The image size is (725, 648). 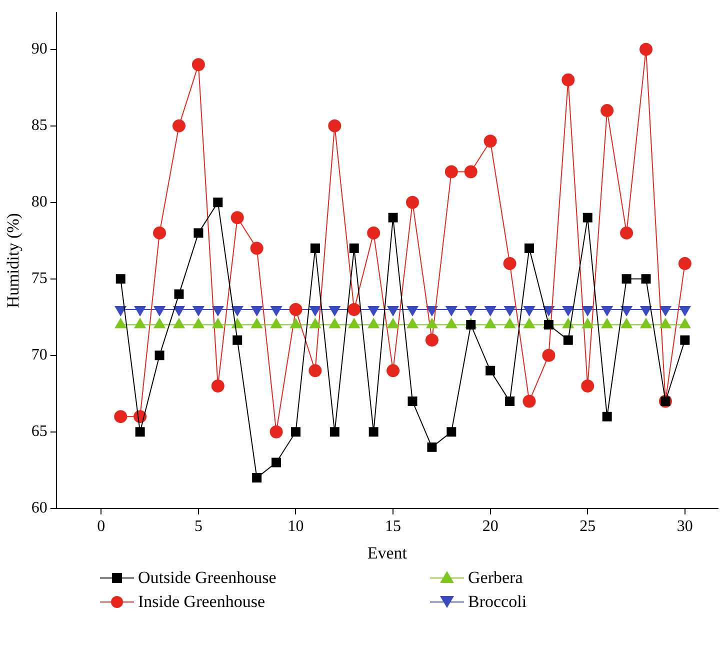 What do you see at coordinates (387, 552) in the screenshot?
I see `x-axis-title: Event` at bounding box center [387, 552].